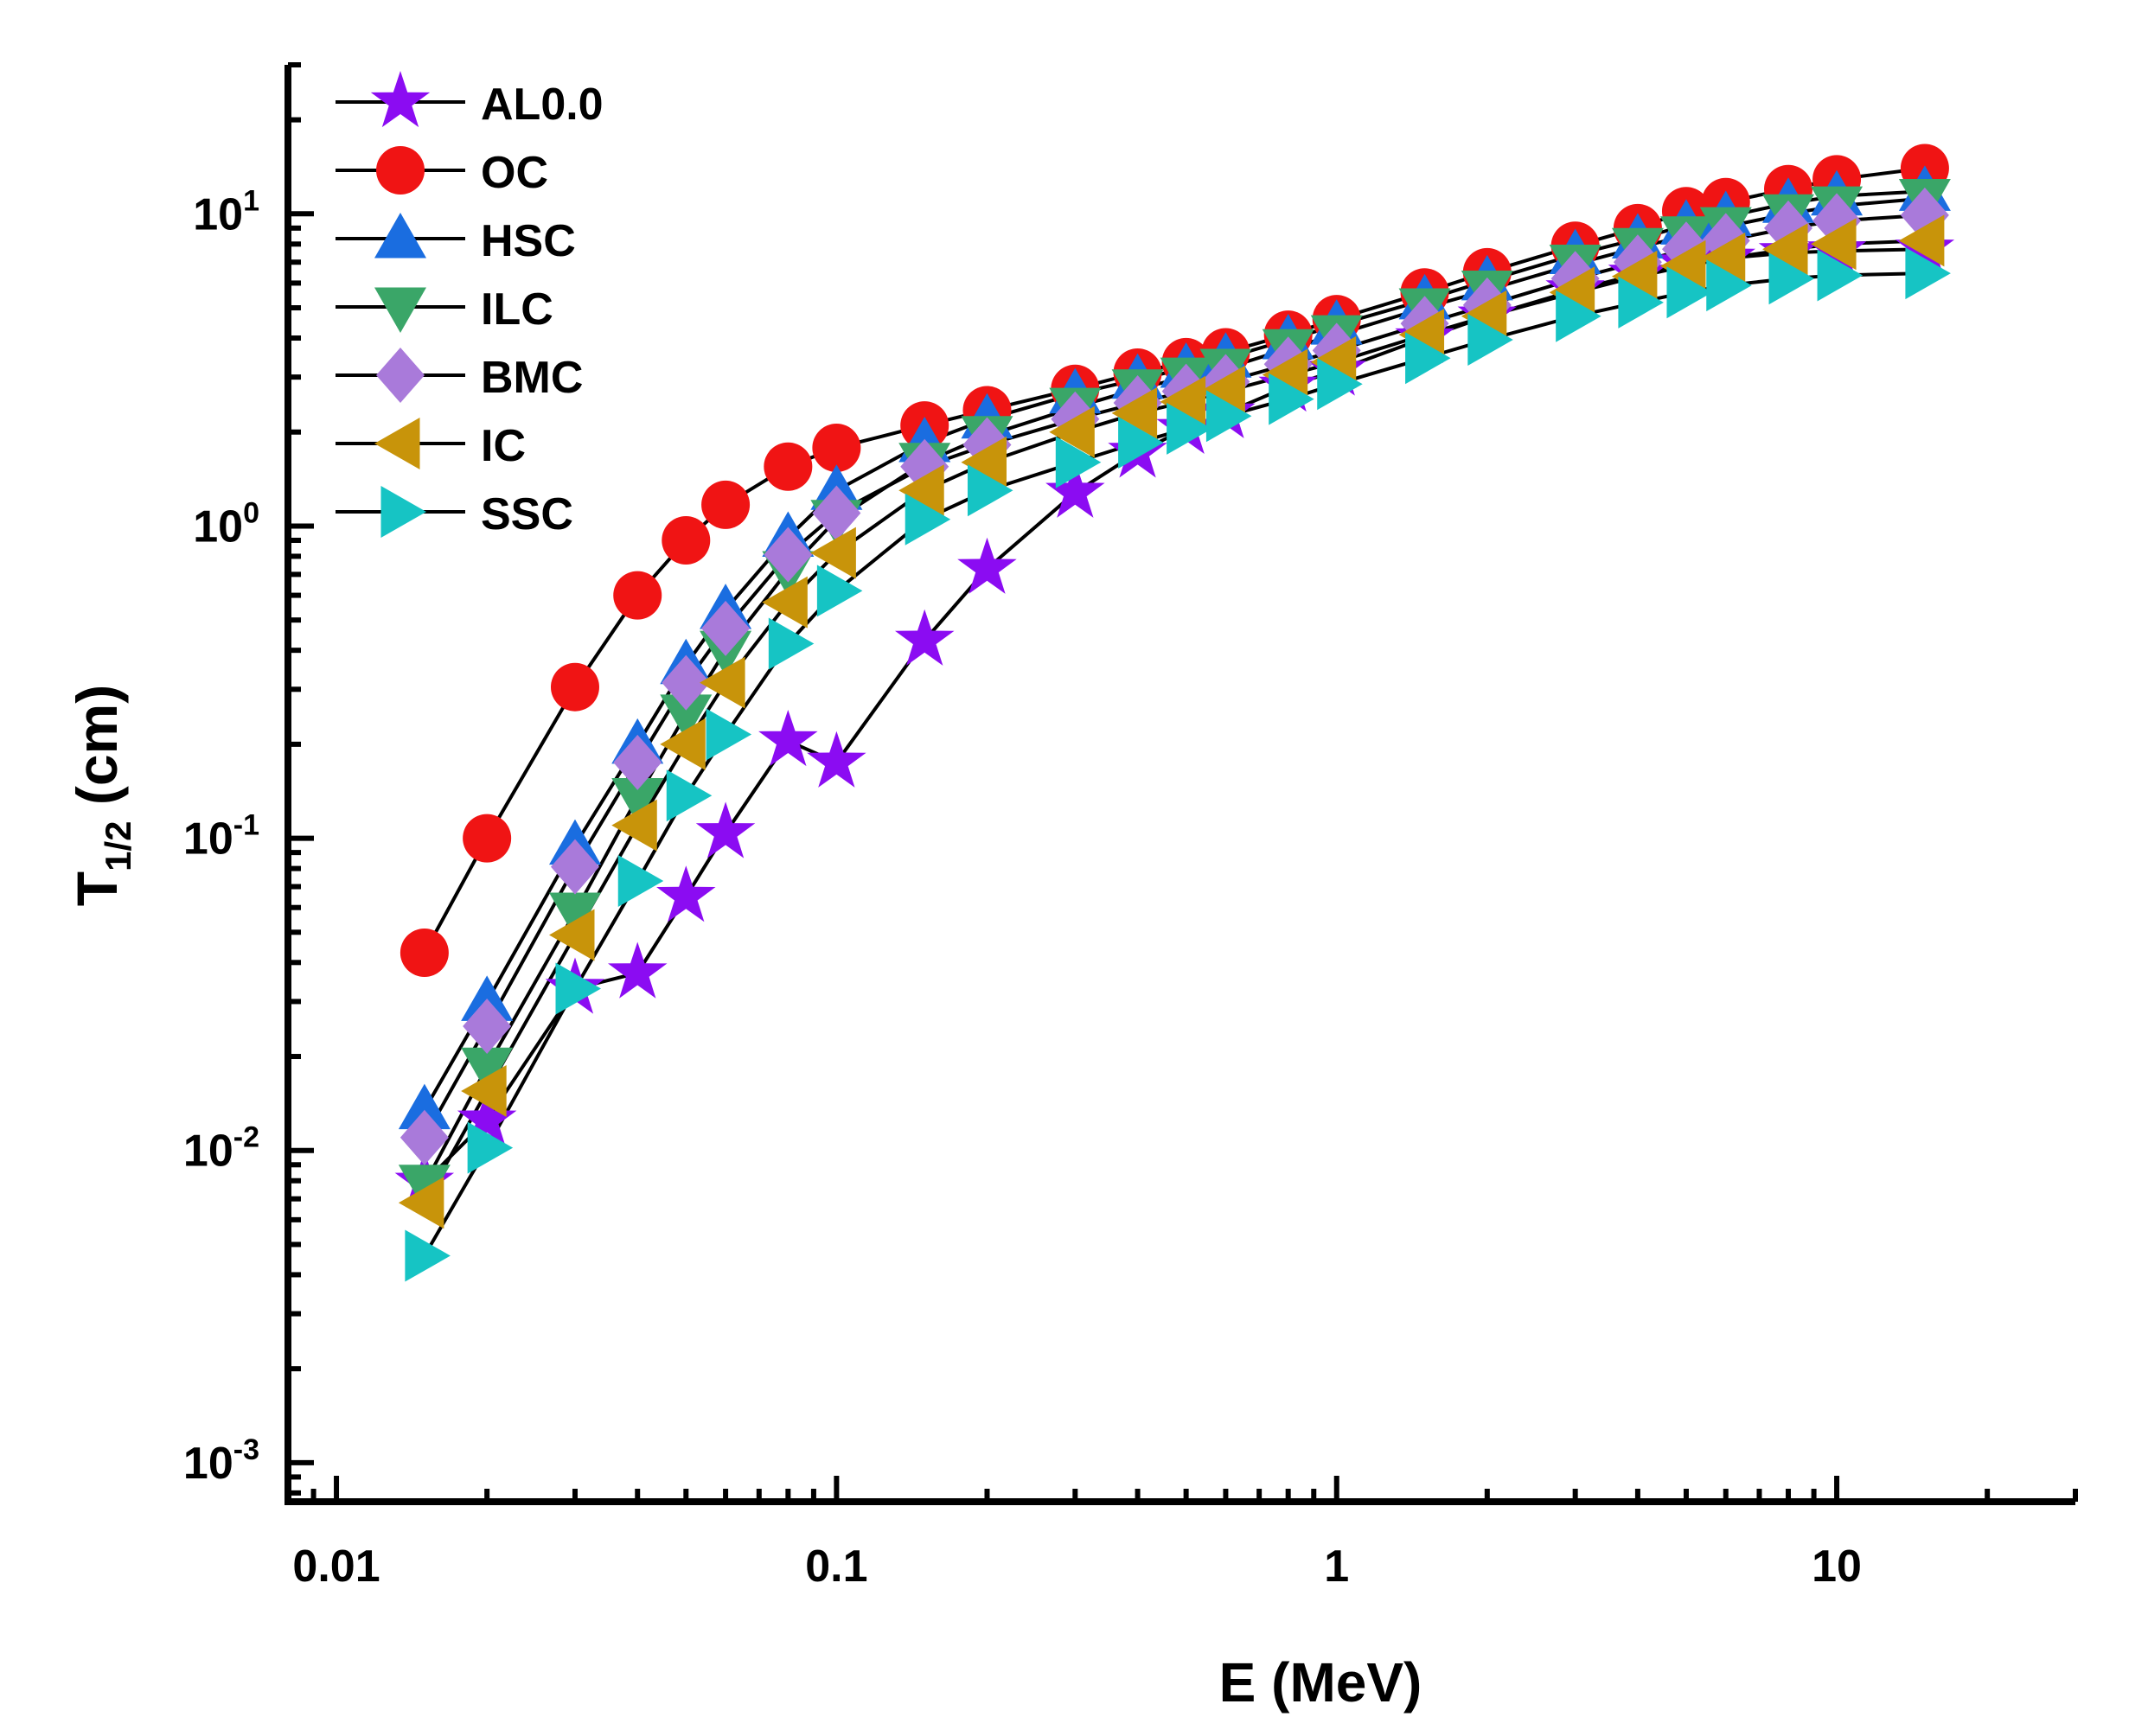 This screenshot has height=1736, width=2148. What do you see at coordinates (470, 100) in the screenshot?
I see `legend-item-al0-0: AL0.0` at bounding box center [470, 100].